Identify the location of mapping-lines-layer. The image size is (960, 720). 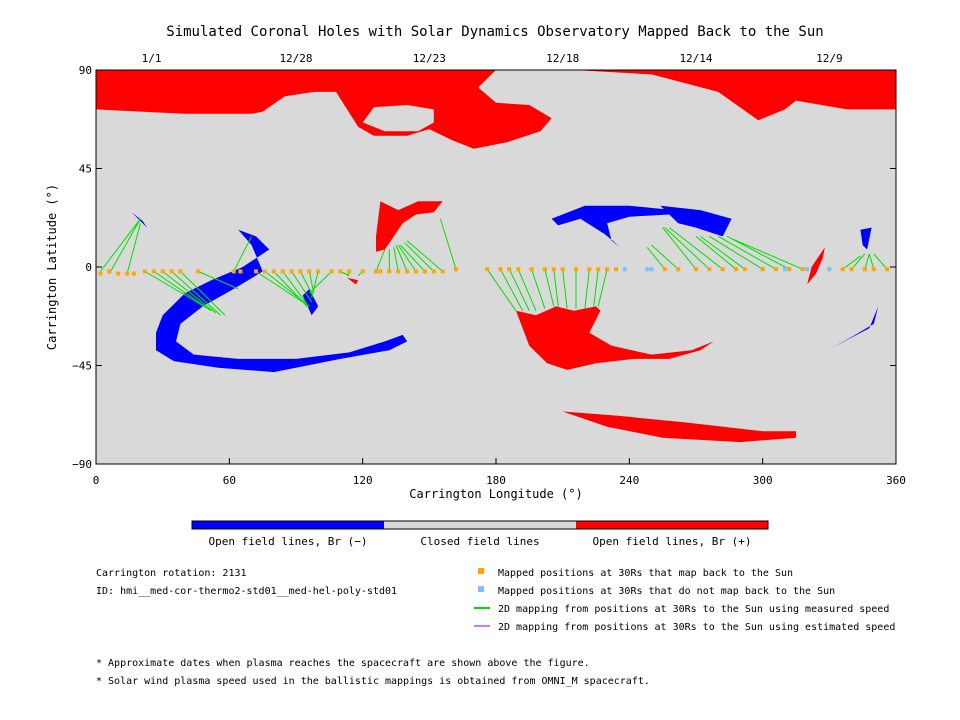
(494, 267).